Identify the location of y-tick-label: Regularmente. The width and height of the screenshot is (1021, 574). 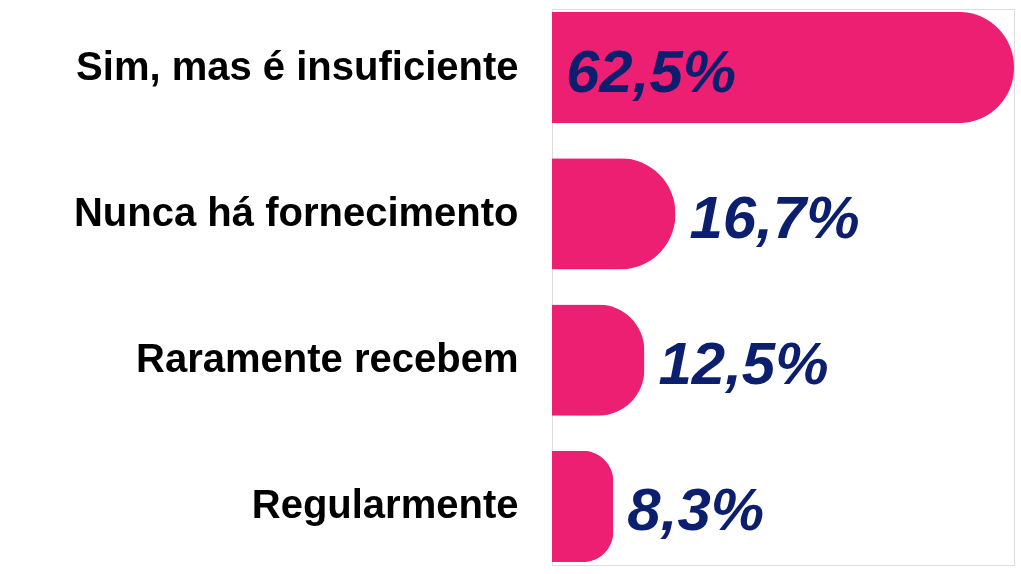
(385, 504).